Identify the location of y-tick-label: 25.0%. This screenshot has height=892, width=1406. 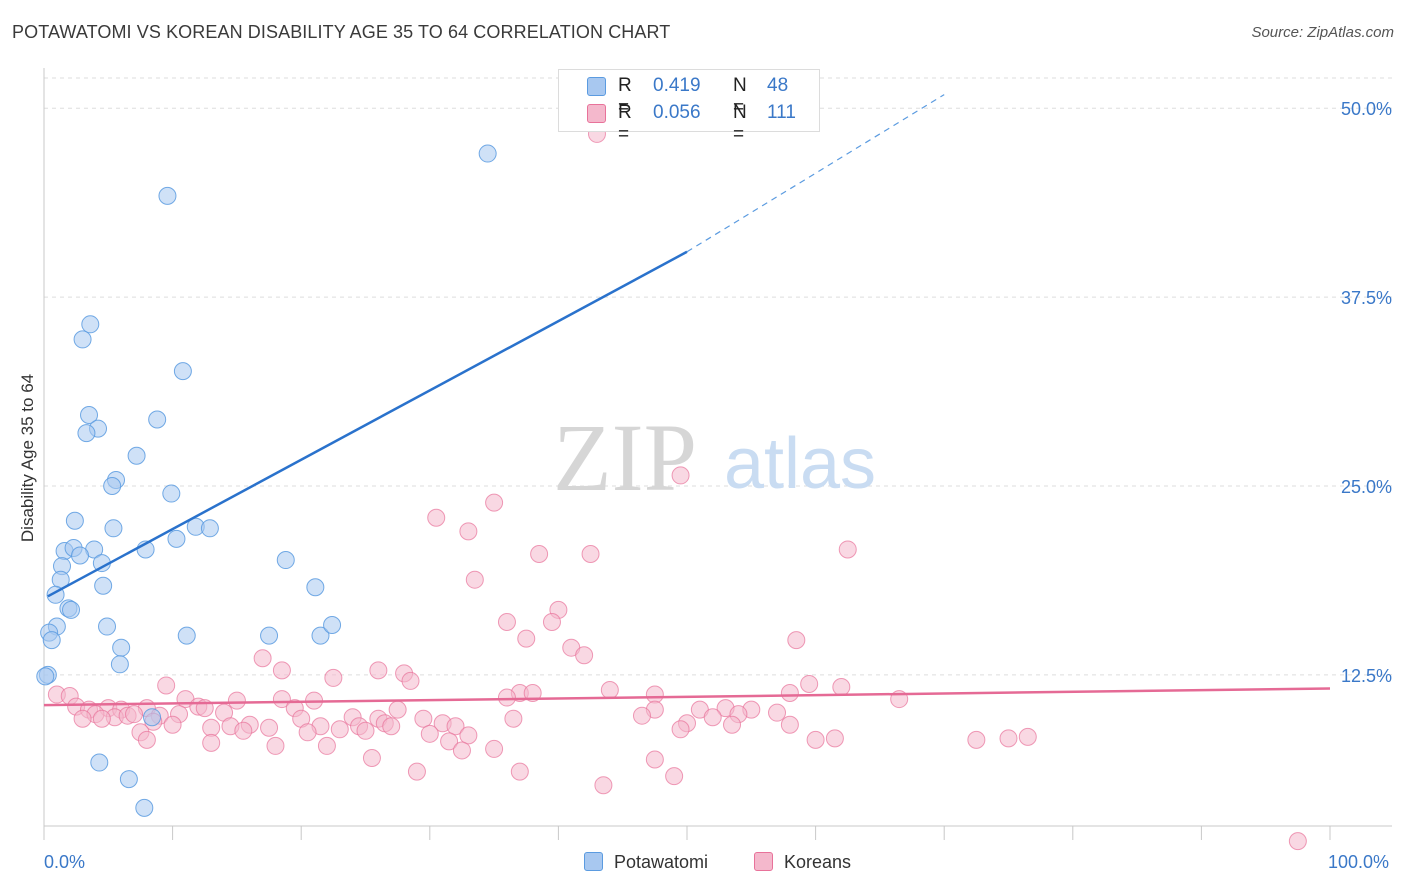
(1366, 487).